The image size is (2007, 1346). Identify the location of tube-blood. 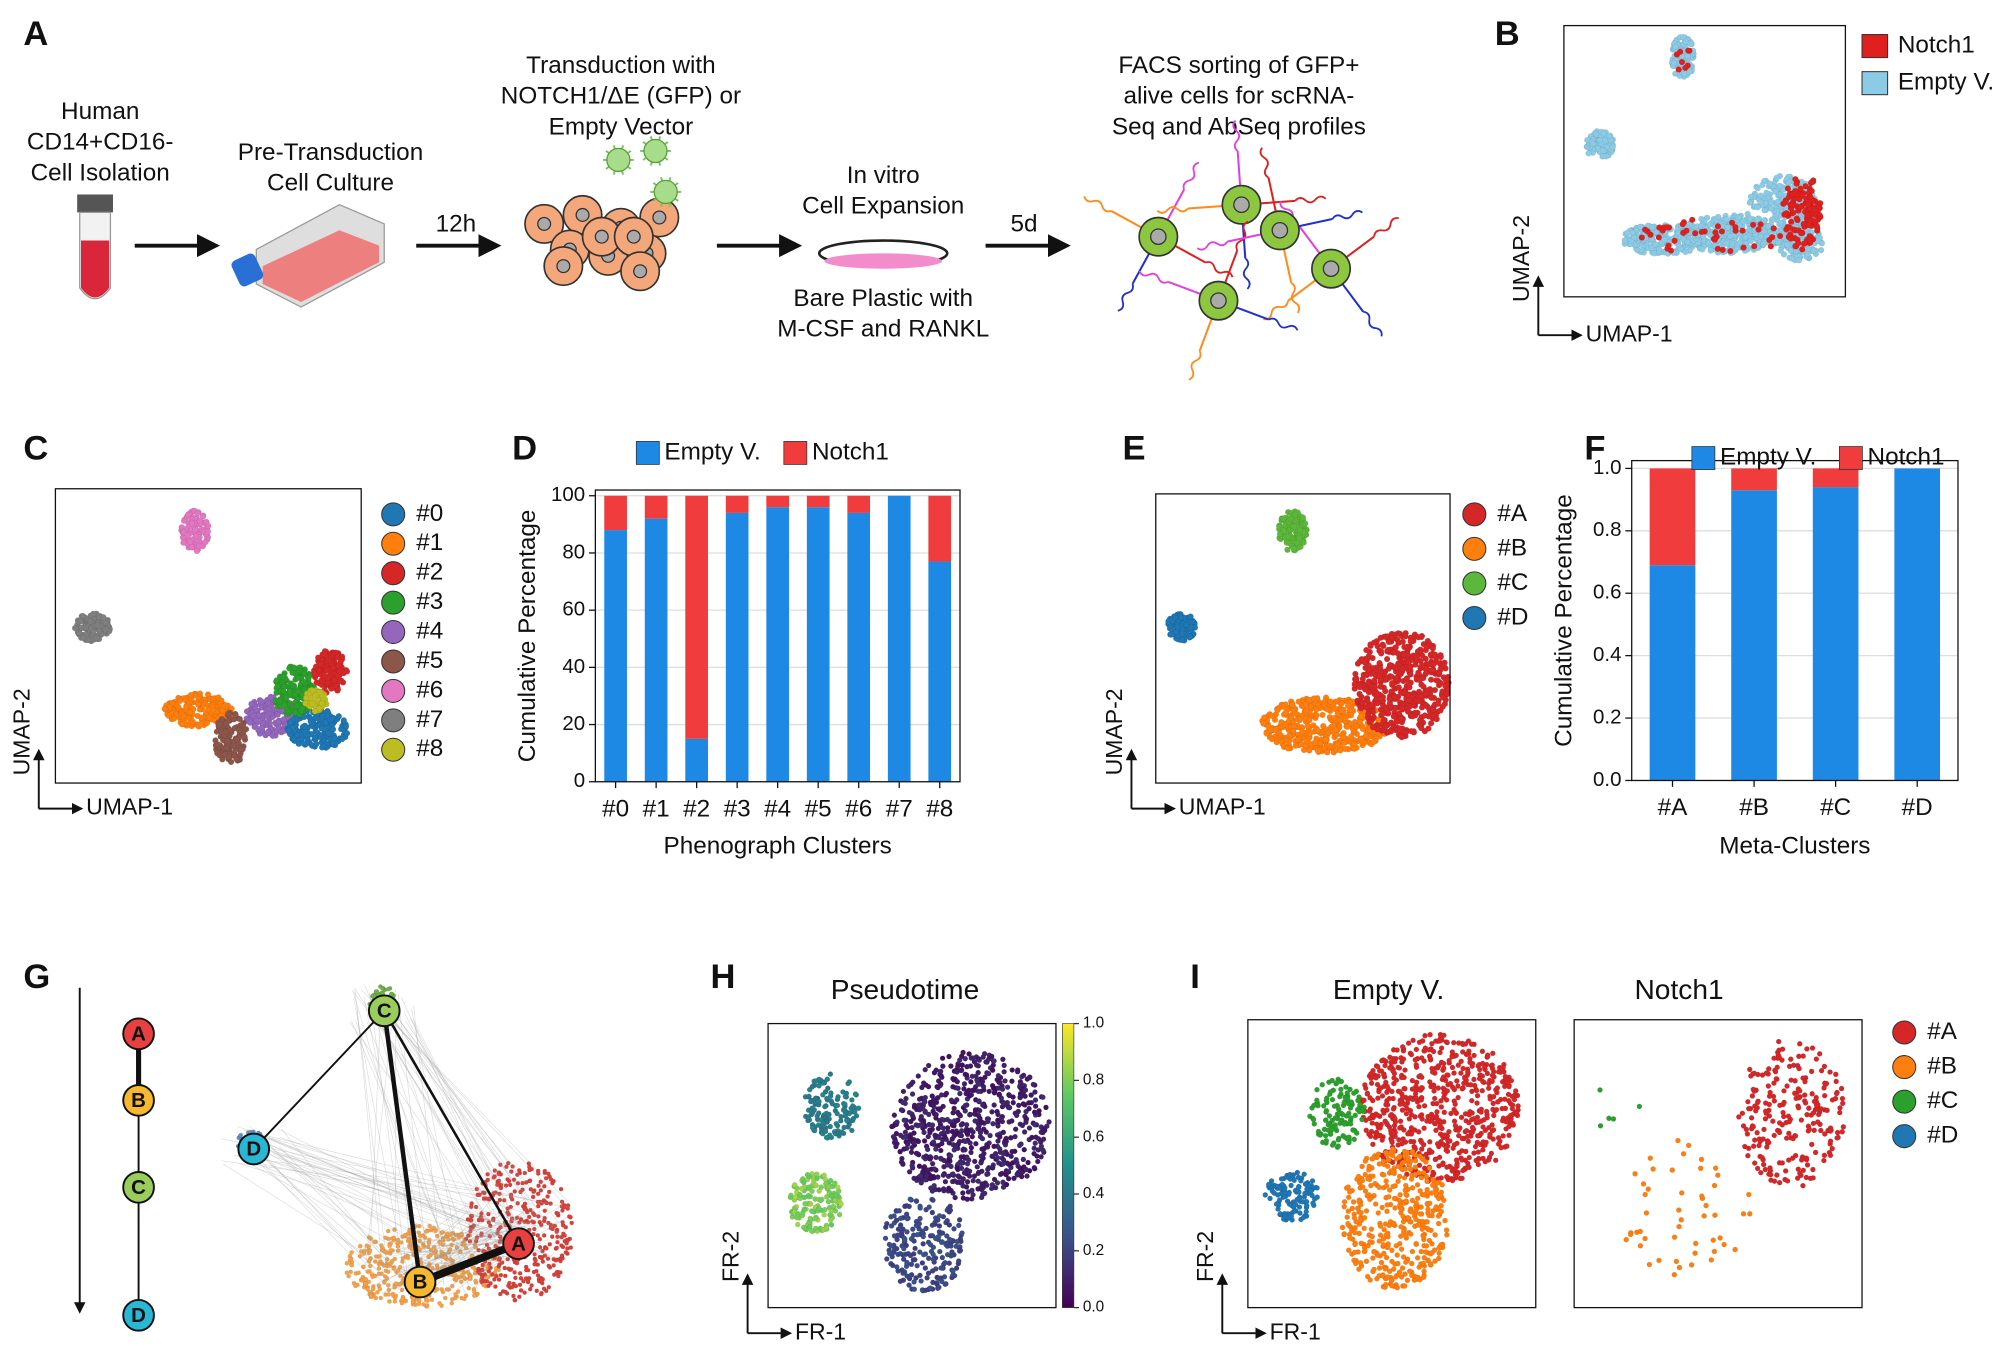
(95, 269).